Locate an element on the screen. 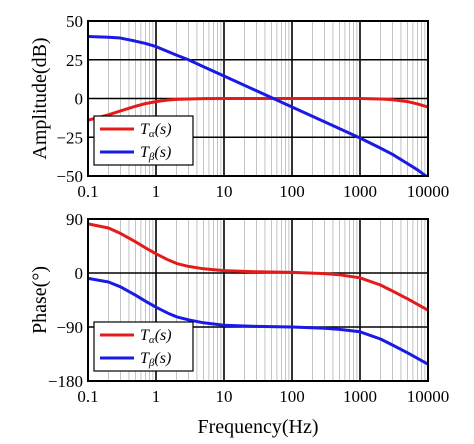 The image size is (474, 444). y-axis-title: Amplitude(dB) is located at coordinates (40, 98).